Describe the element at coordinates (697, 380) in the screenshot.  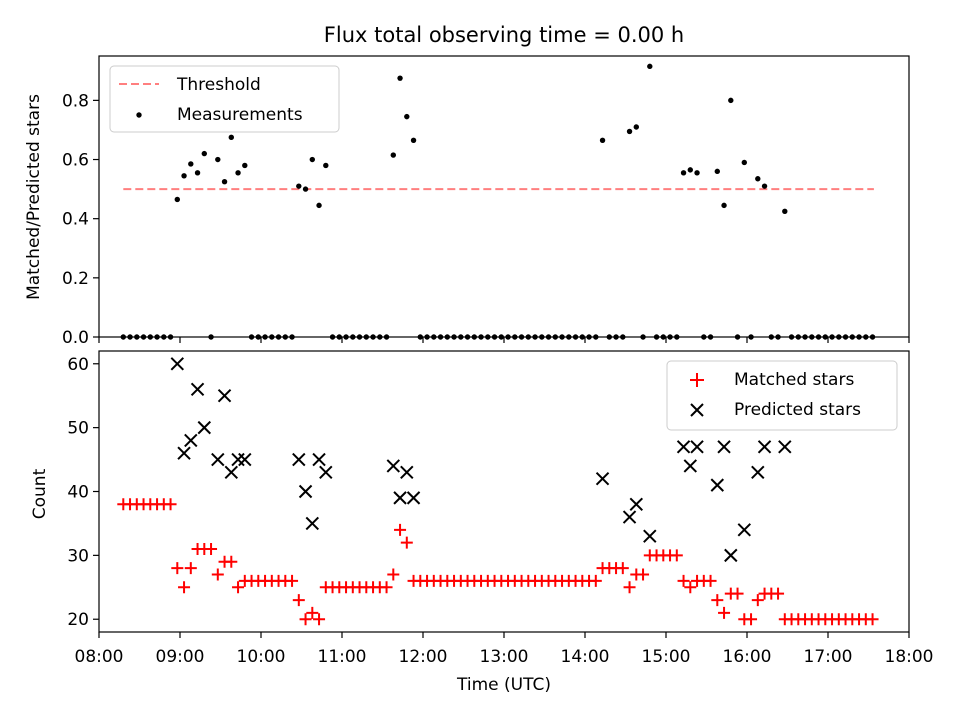
I see `legend-matched-marker` at that location.